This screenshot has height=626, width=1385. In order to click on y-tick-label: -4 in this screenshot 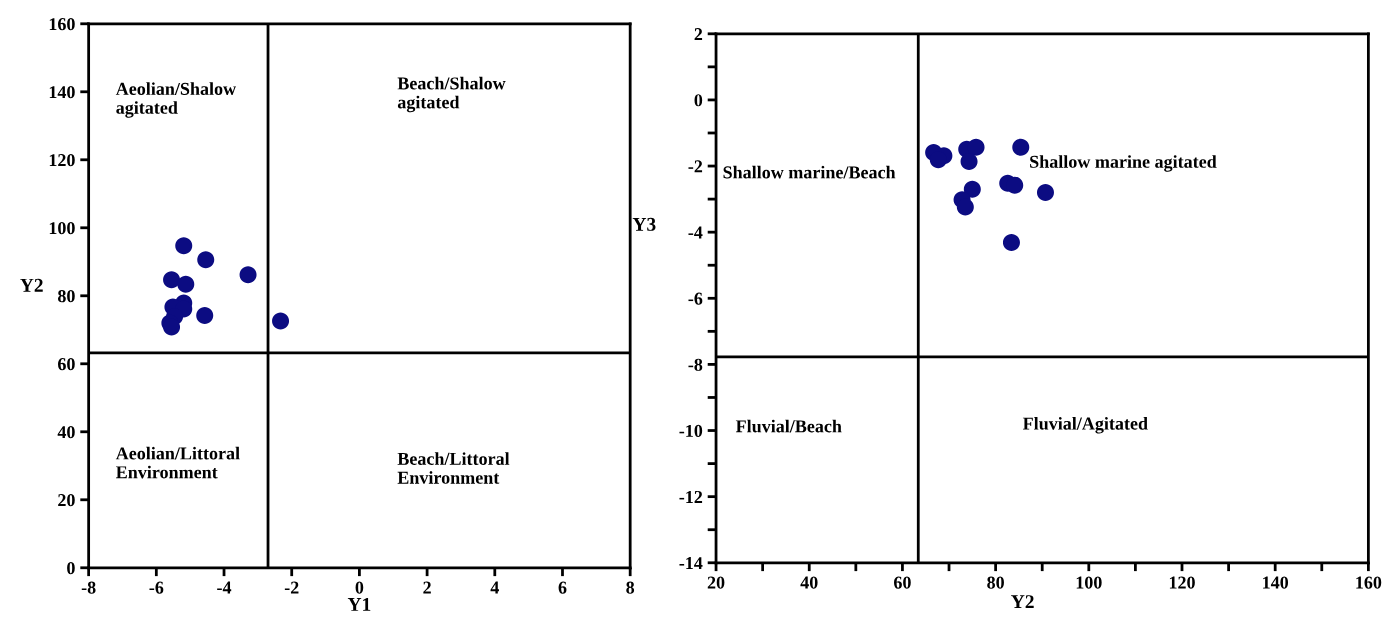, I will do `click(695, 232)`.